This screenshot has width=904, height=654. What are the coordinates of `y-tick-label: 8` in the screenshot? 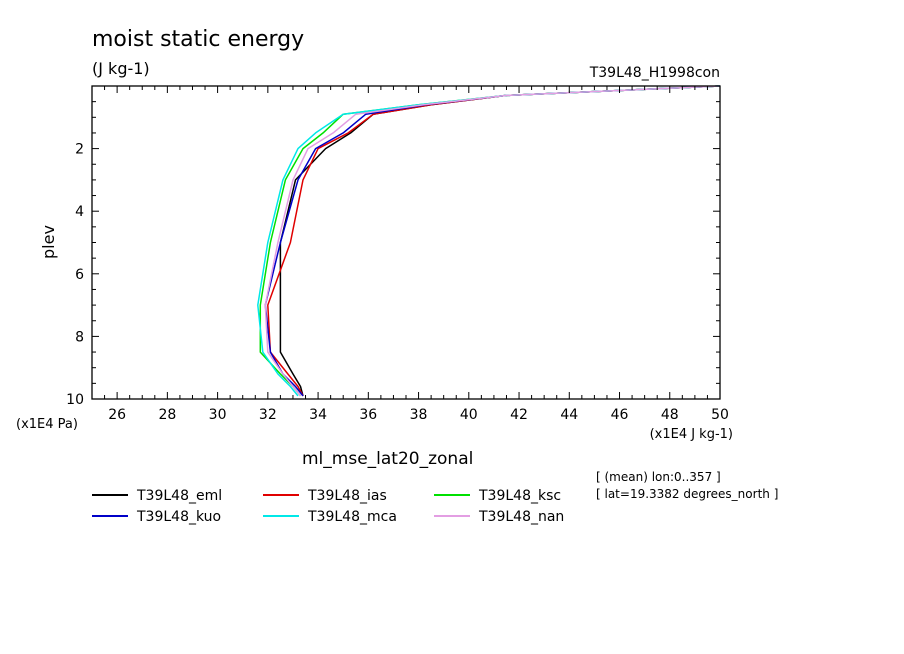 It's located at (79, 337).